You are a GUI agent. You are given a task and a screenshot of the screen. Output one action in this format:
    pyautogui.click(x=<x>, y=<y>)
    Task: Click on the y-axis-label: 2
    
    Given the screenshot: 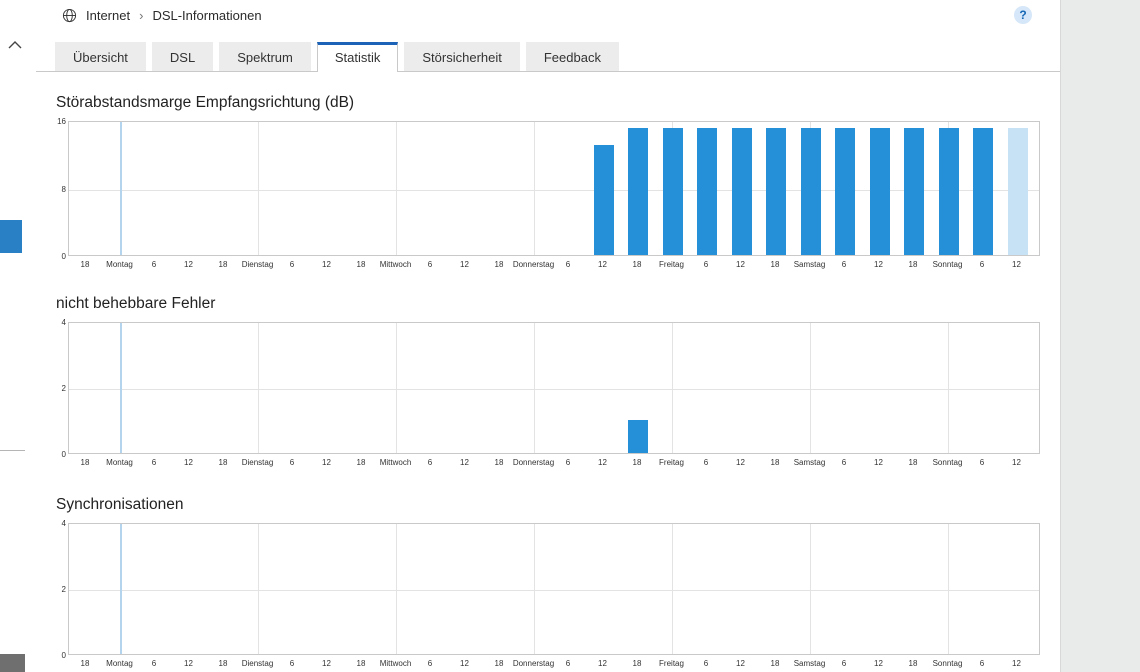 What is the action you would take?
    pyautogui.click(x=63, y=388)
    